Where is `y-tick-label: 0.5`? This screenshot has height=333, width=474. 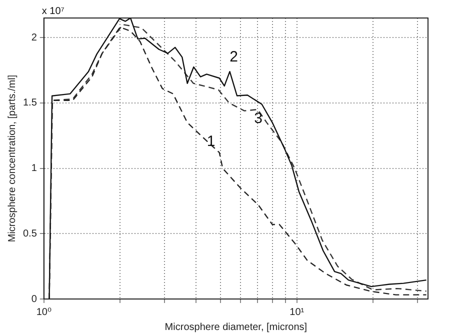
y-tick-label: 0.5 is located at coordinates (30, 234).